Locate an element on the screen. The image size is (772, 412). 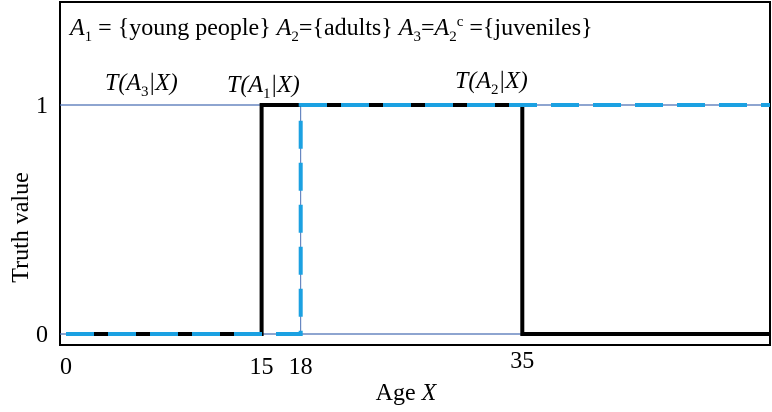
x-tick-label: 15 is located at coordinates (262, 367).